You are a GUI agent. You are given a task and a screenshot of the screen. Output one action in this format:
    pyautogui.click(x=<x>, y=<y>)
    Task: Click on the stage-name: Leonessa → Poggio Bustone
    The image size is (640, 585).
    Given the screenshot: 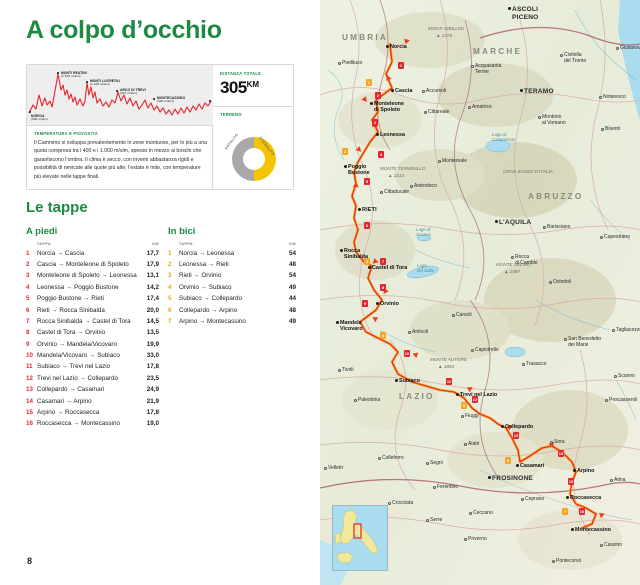 What is the action you would take?
    pyautogui.click(x=78, y=287)
    